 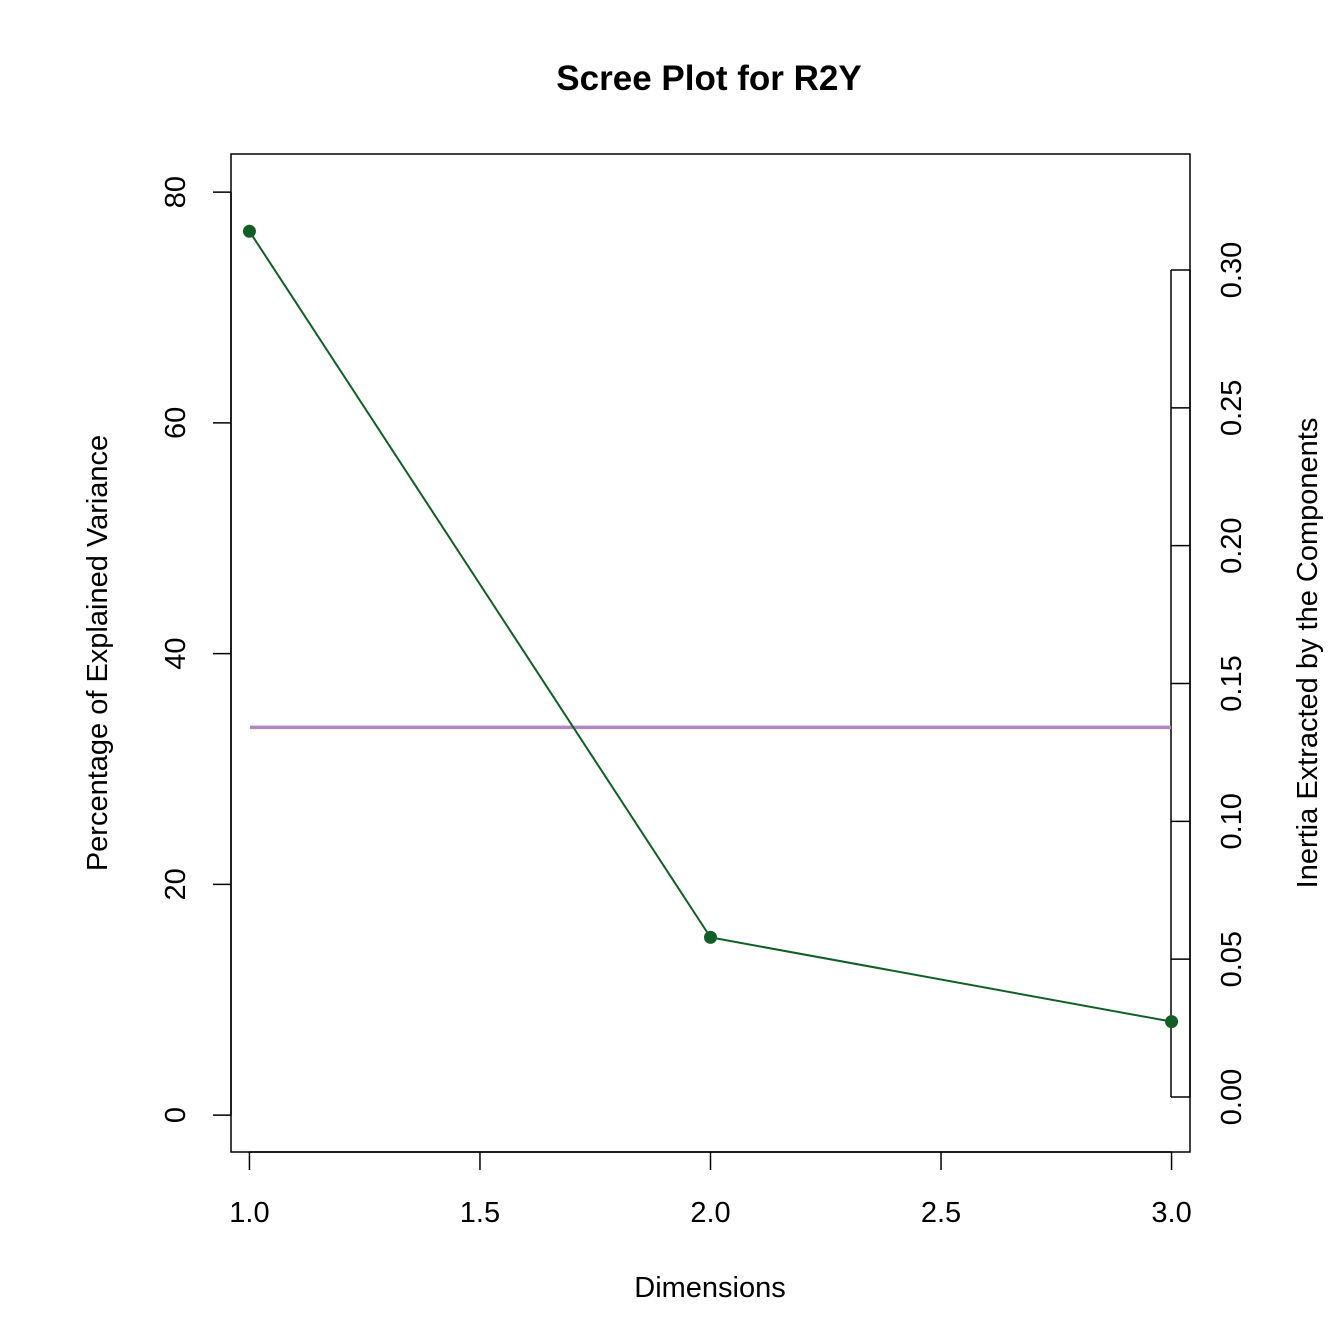 I want to click on x-tick-label: 2.0, so click(x=710, y=1213).